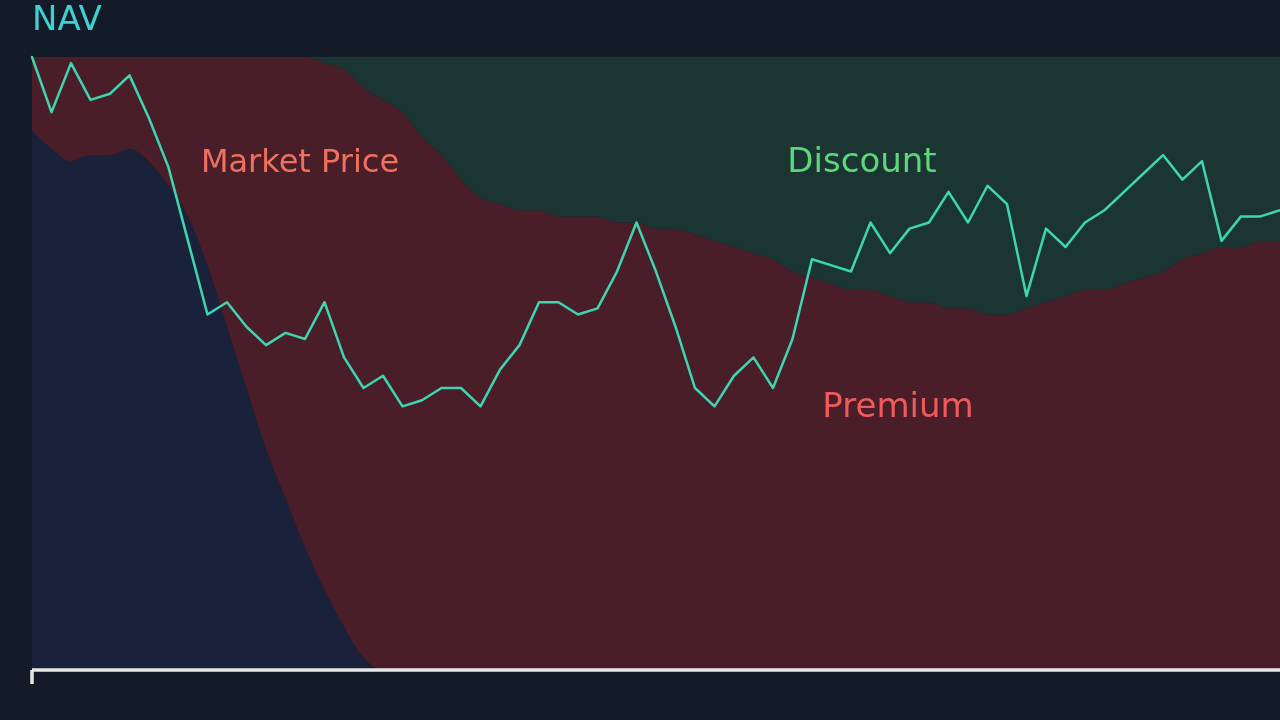 The height and width of the screenshot is (720, 1280). What do you see at coordinates (67, 19) in the screenshot?
I see `series-label: NAV` at bounding box center [67, 19].